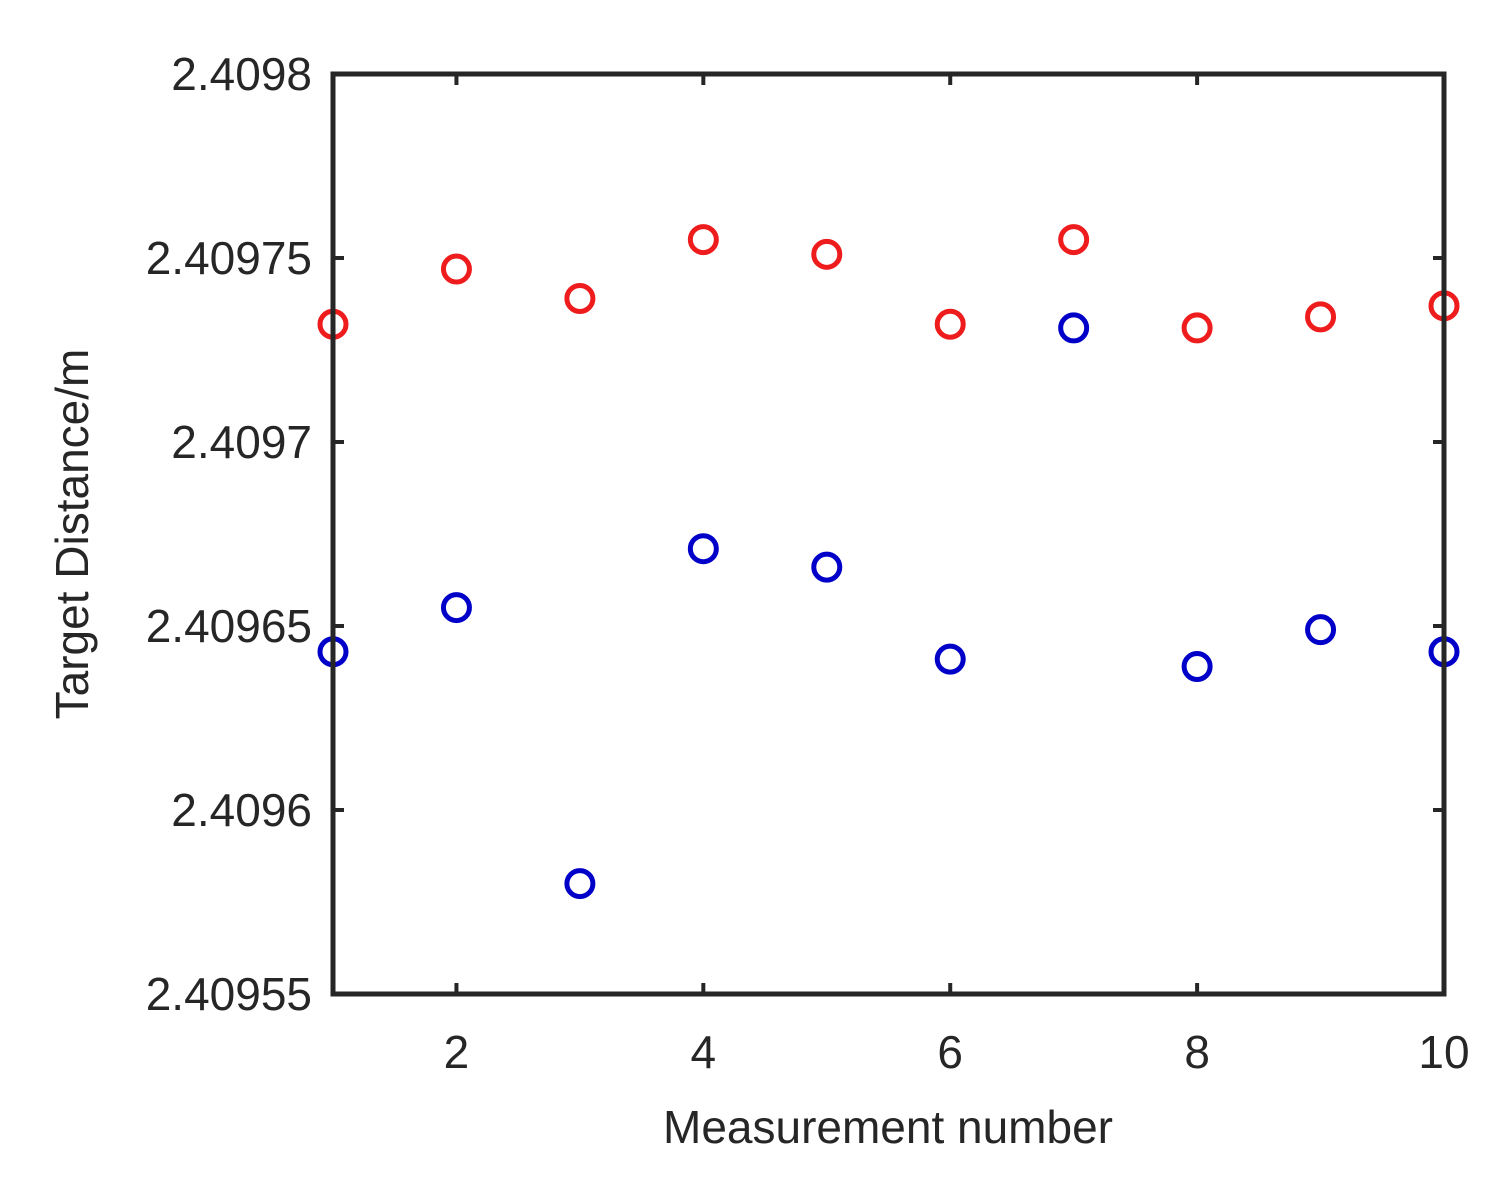 Image resolution: width=1498 pixels, height=1191 pixels. What do you see at coordinates (241, 74) in the screenshot?
I see `y-tick-label: 2.4098` at bounding box center [241, 74].